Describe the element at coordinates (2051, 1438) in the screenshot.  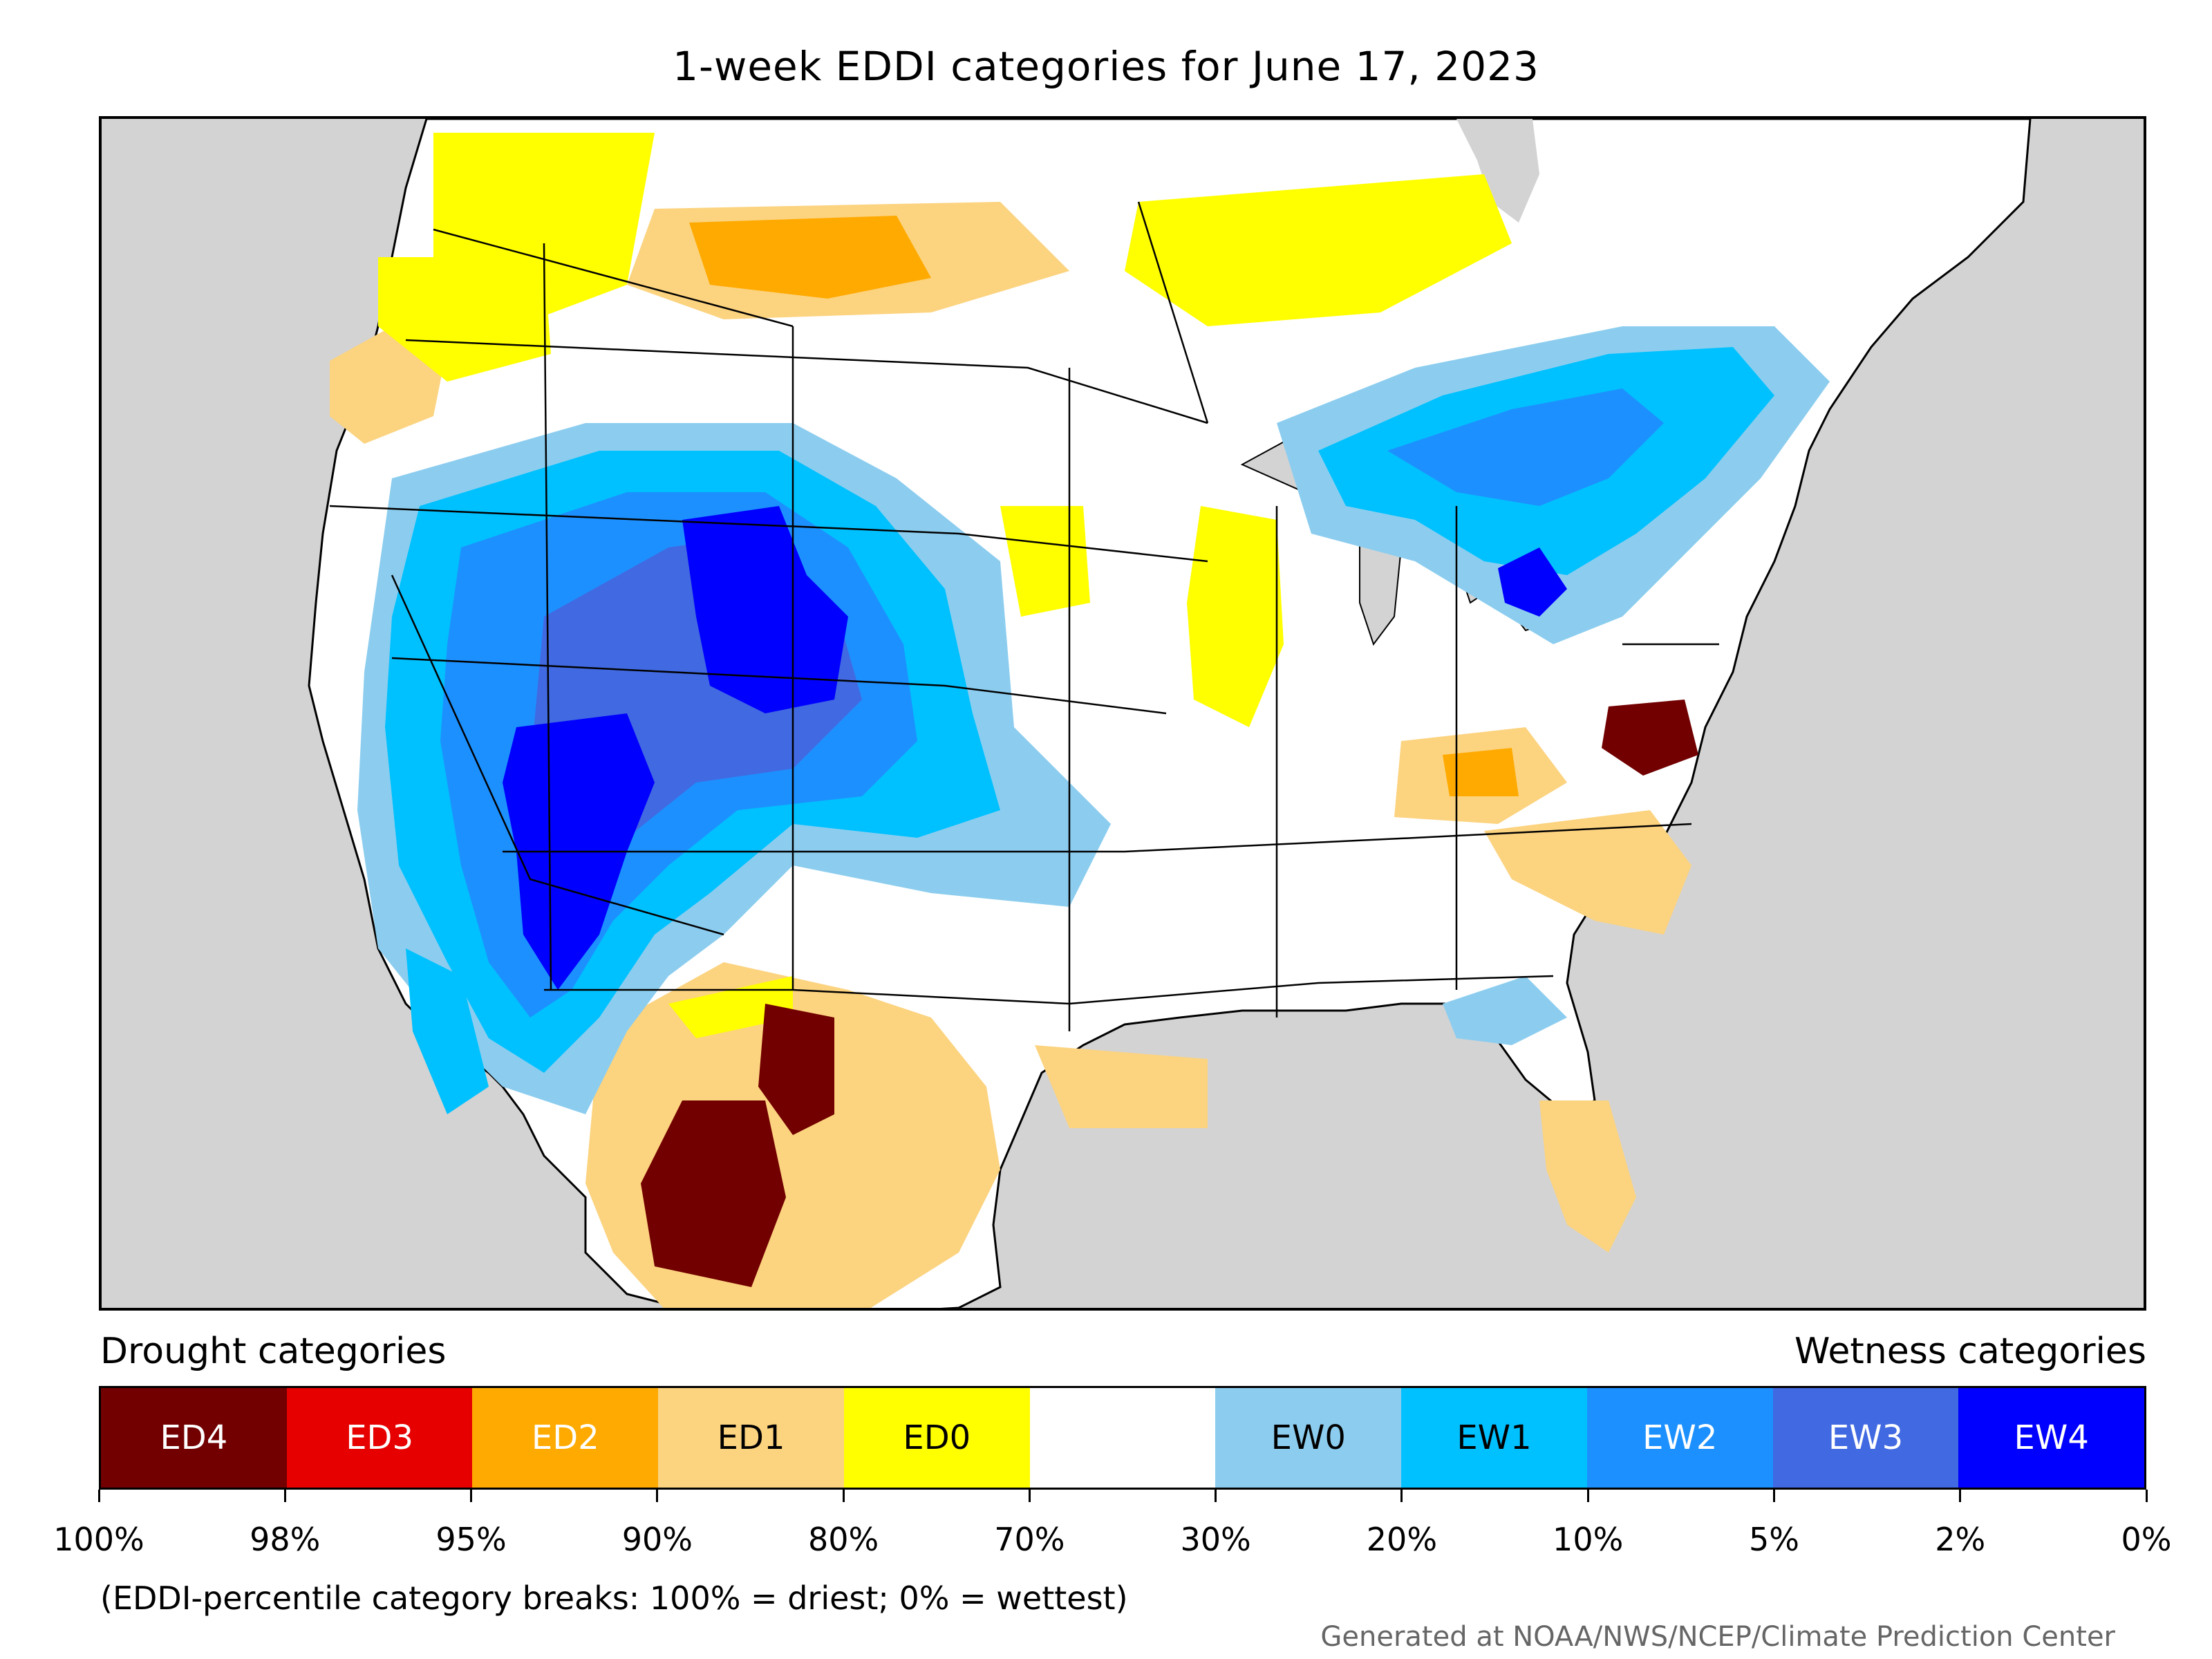
I see `legend-segment-ew4: EW4` at that location.